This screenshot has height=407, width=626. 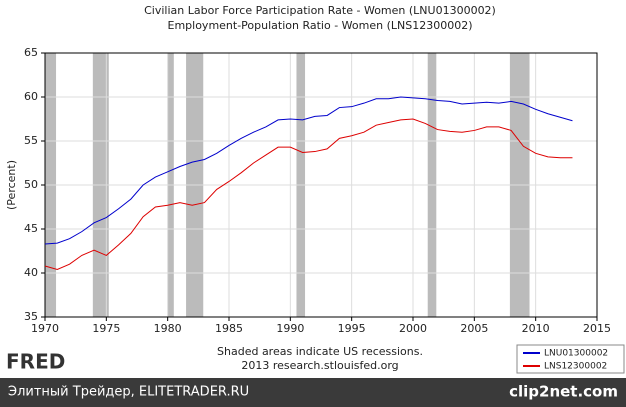 What do you see at coordinates (31, 272) in the screenshot?
I see `y-tick-label: 40` at bounding box center [31, 272].